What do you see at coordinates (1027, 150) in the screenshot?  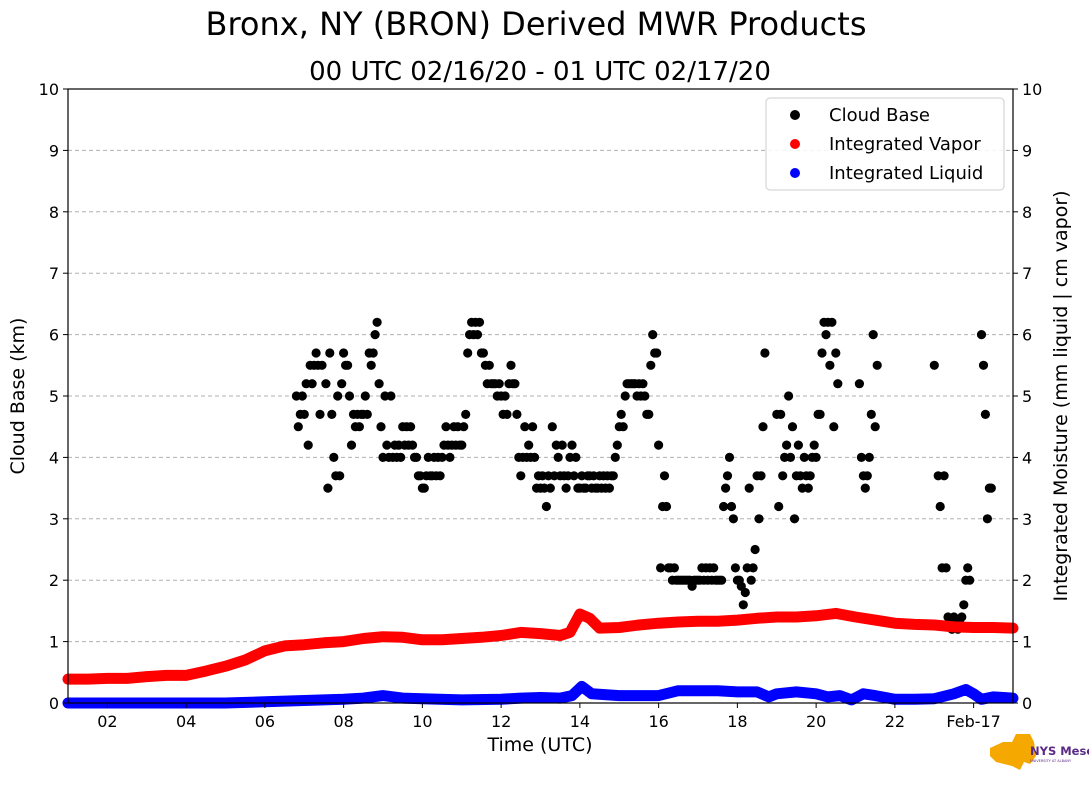 I see `y-tick-label-right: 9` at bounding box center [1027, 150].